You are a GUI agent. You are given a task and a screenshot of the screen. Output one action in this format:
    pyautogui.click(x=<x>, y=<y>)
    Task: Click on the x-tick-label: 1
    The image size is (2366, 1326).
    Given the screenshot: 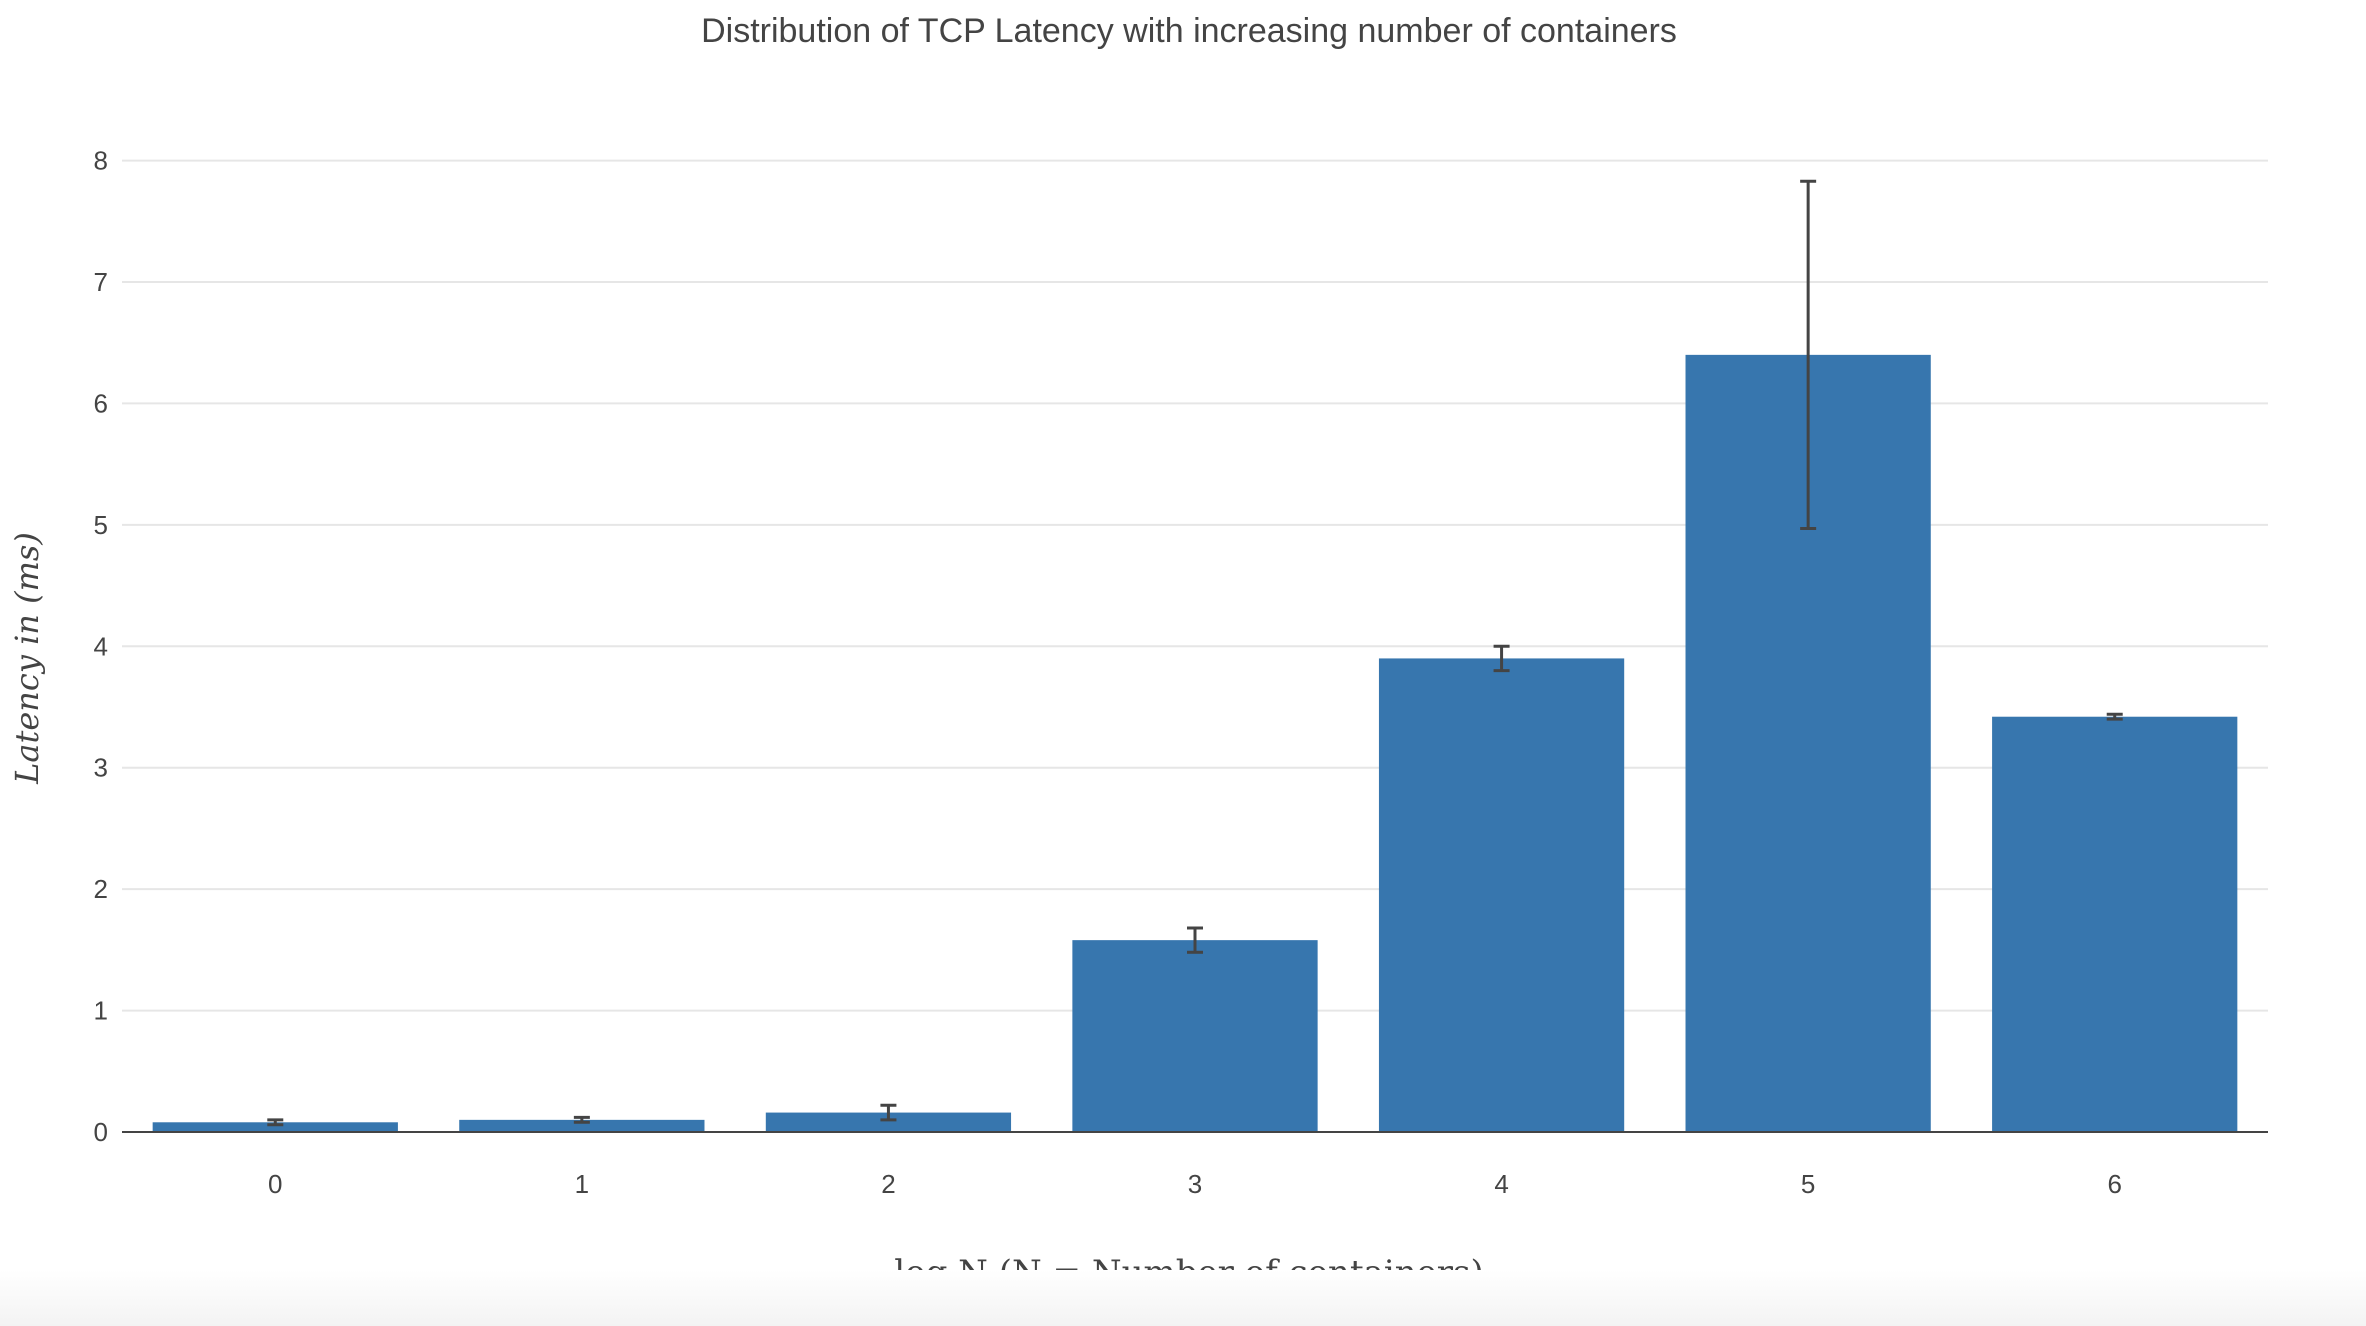 What is the action you would take?
    pyautogui.click(x=582, y=1184)
    